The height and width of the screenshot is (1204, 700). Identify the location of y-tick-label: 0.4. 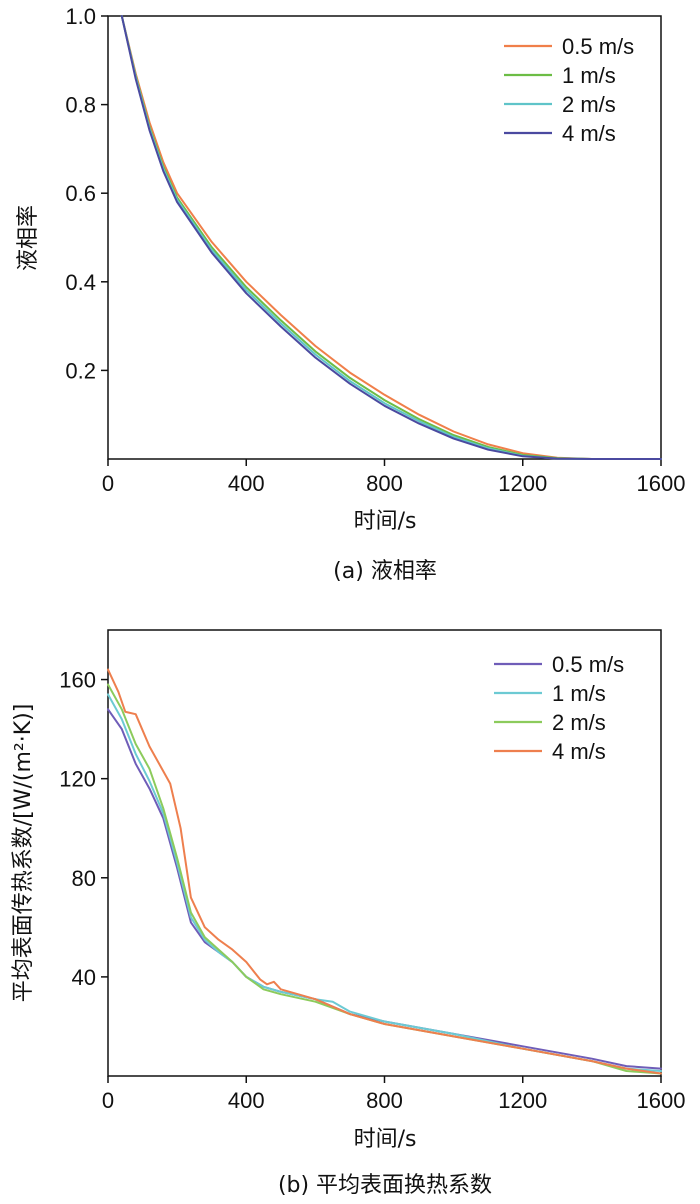
(80, 282).